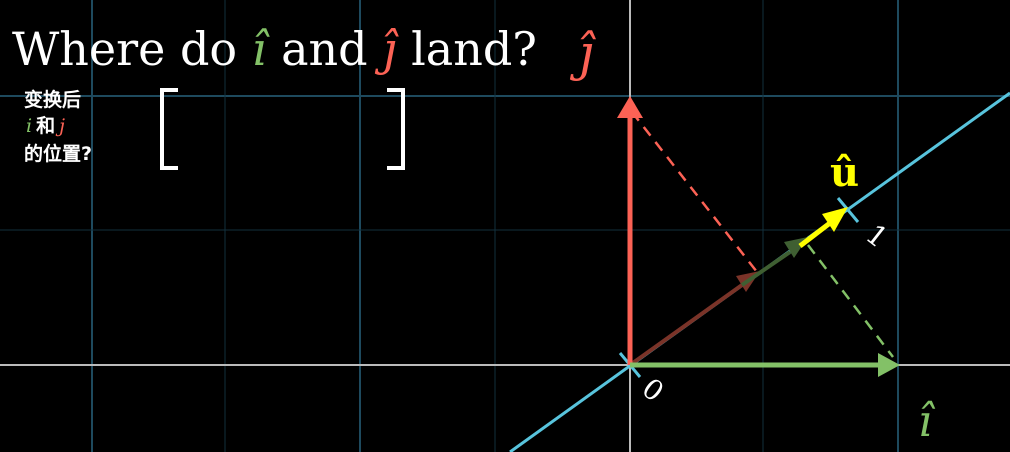 The image size is (1010, 452). Describe the element at coordinates (630, 230) in the screenshot. I see `j-hat-vector` at that location.